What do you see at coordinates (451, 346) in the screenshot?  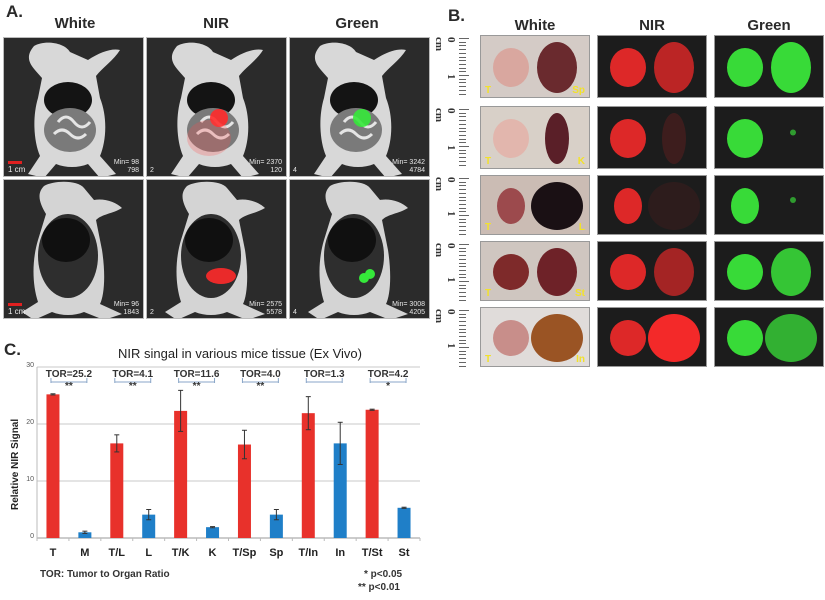 I see `ruler-one-label: 1` at bounding box center [451, 346].